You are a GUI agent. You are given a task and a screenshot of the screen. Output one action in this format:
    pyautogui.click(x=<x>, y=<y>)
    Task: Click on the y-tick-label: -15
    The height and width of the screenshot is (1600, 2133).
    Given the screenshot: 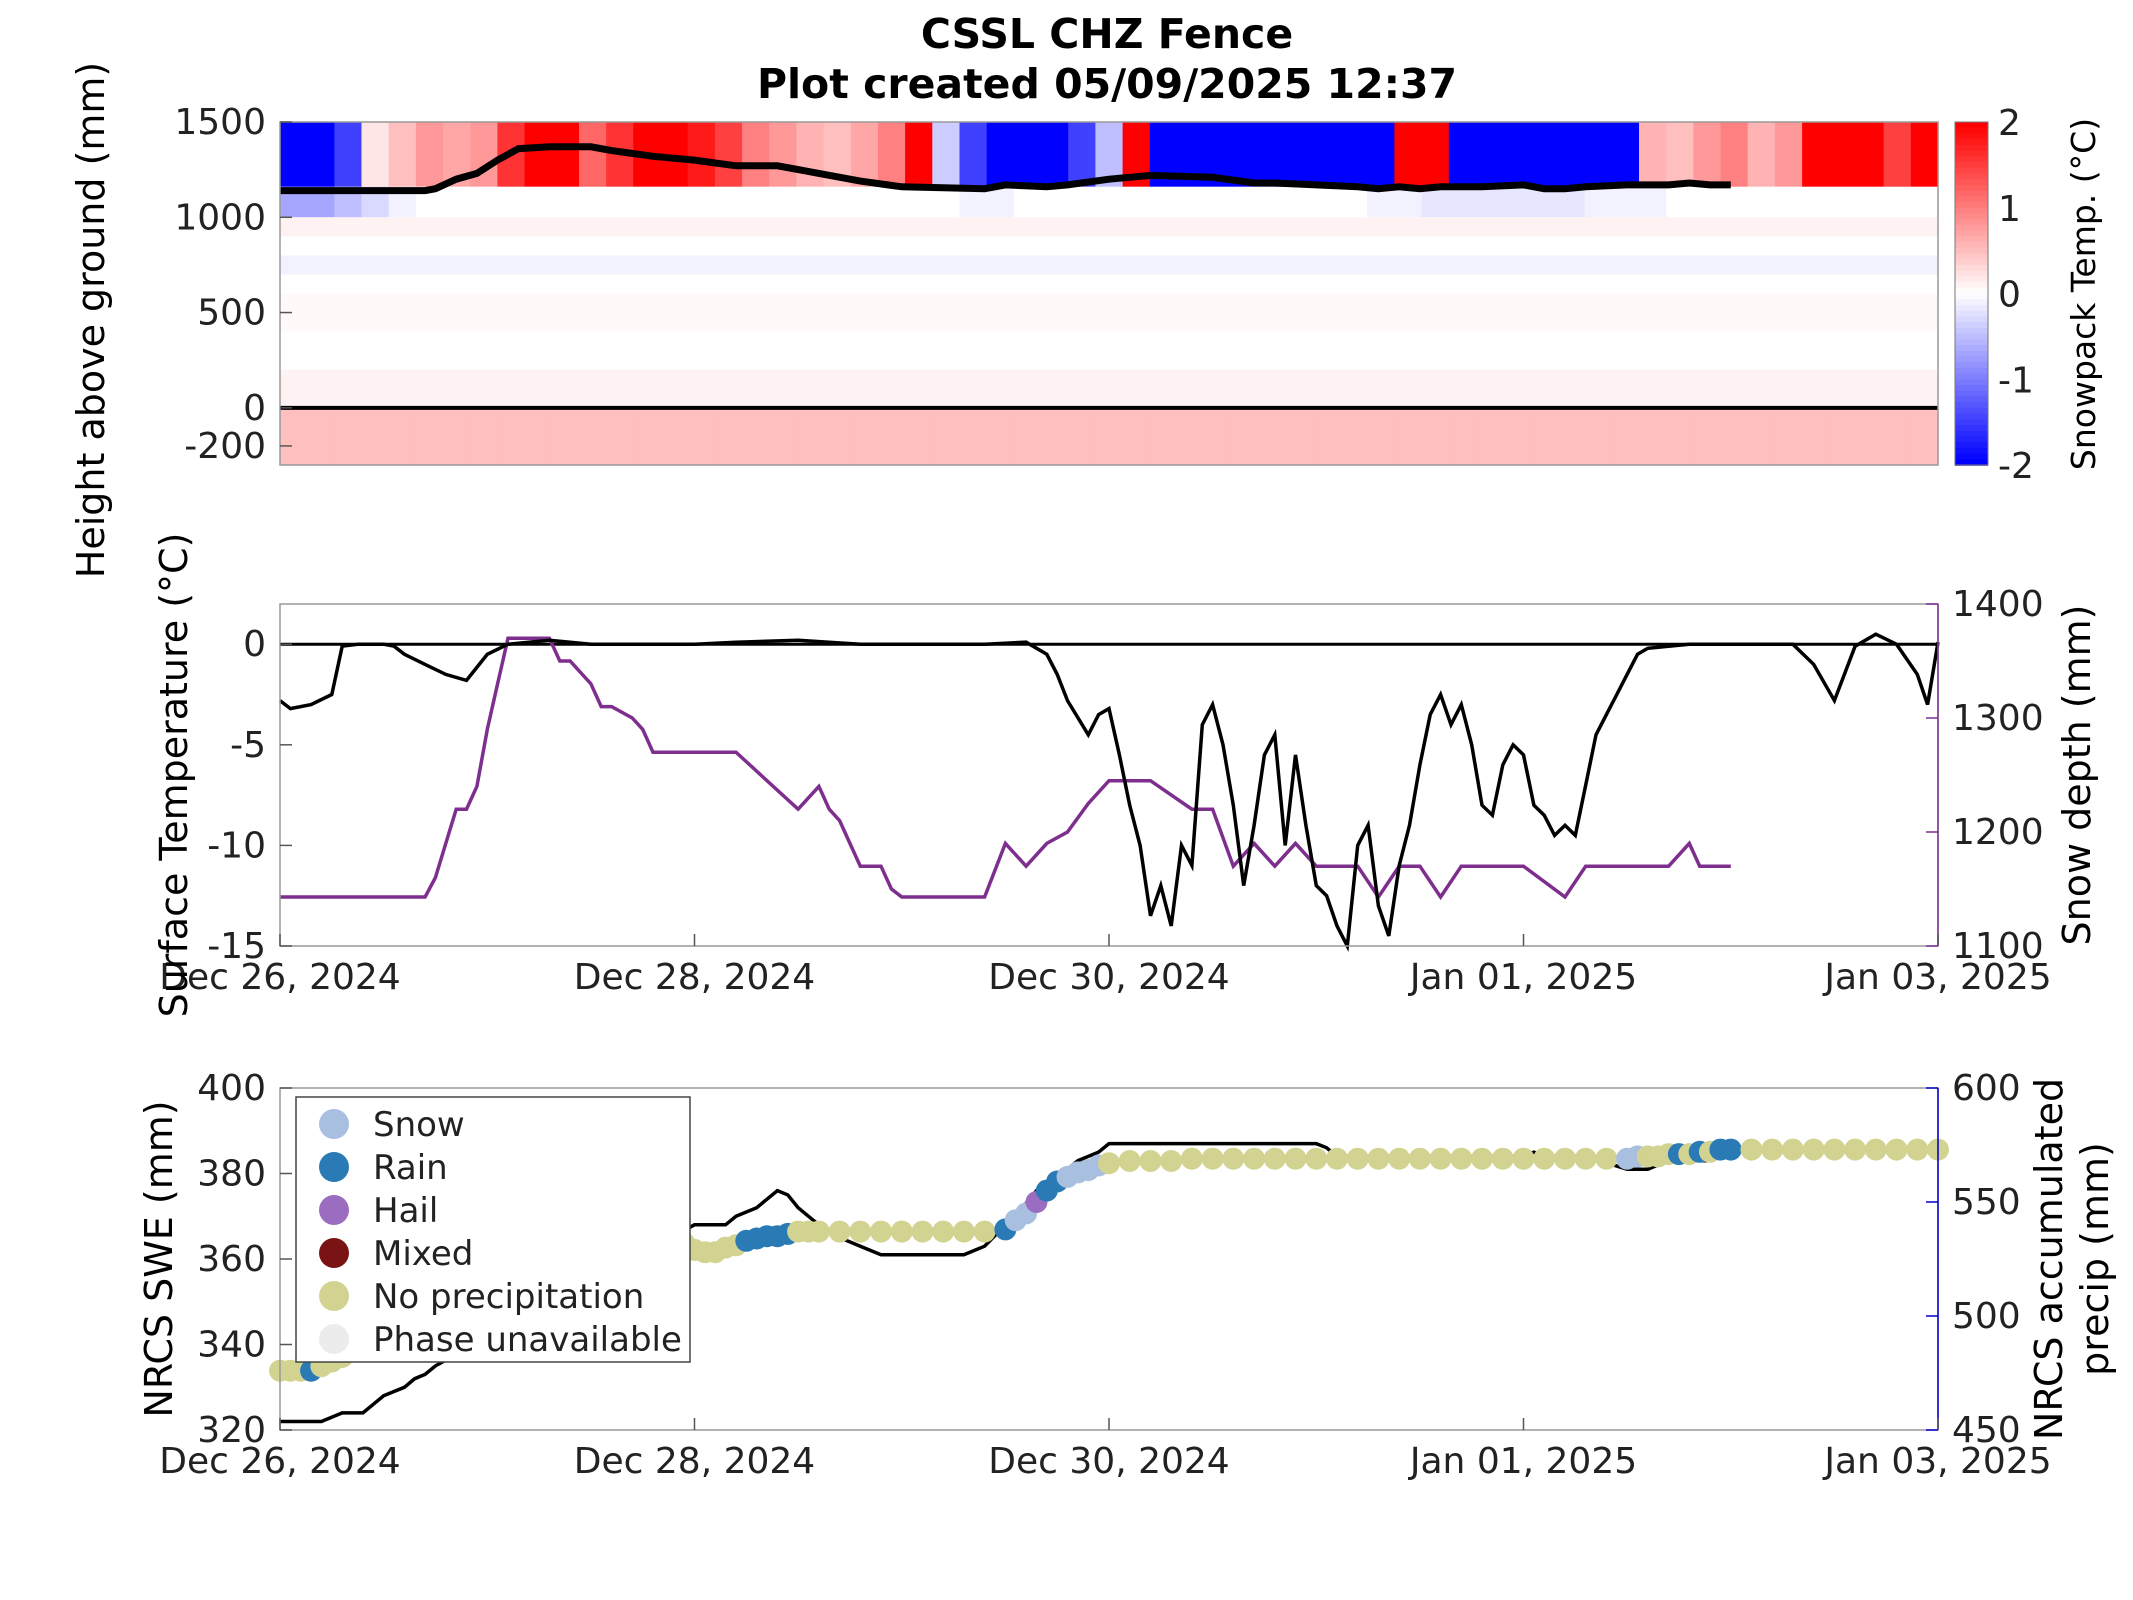 What is the action you would take?
    pyautogui.click(x=236, y=946)
    